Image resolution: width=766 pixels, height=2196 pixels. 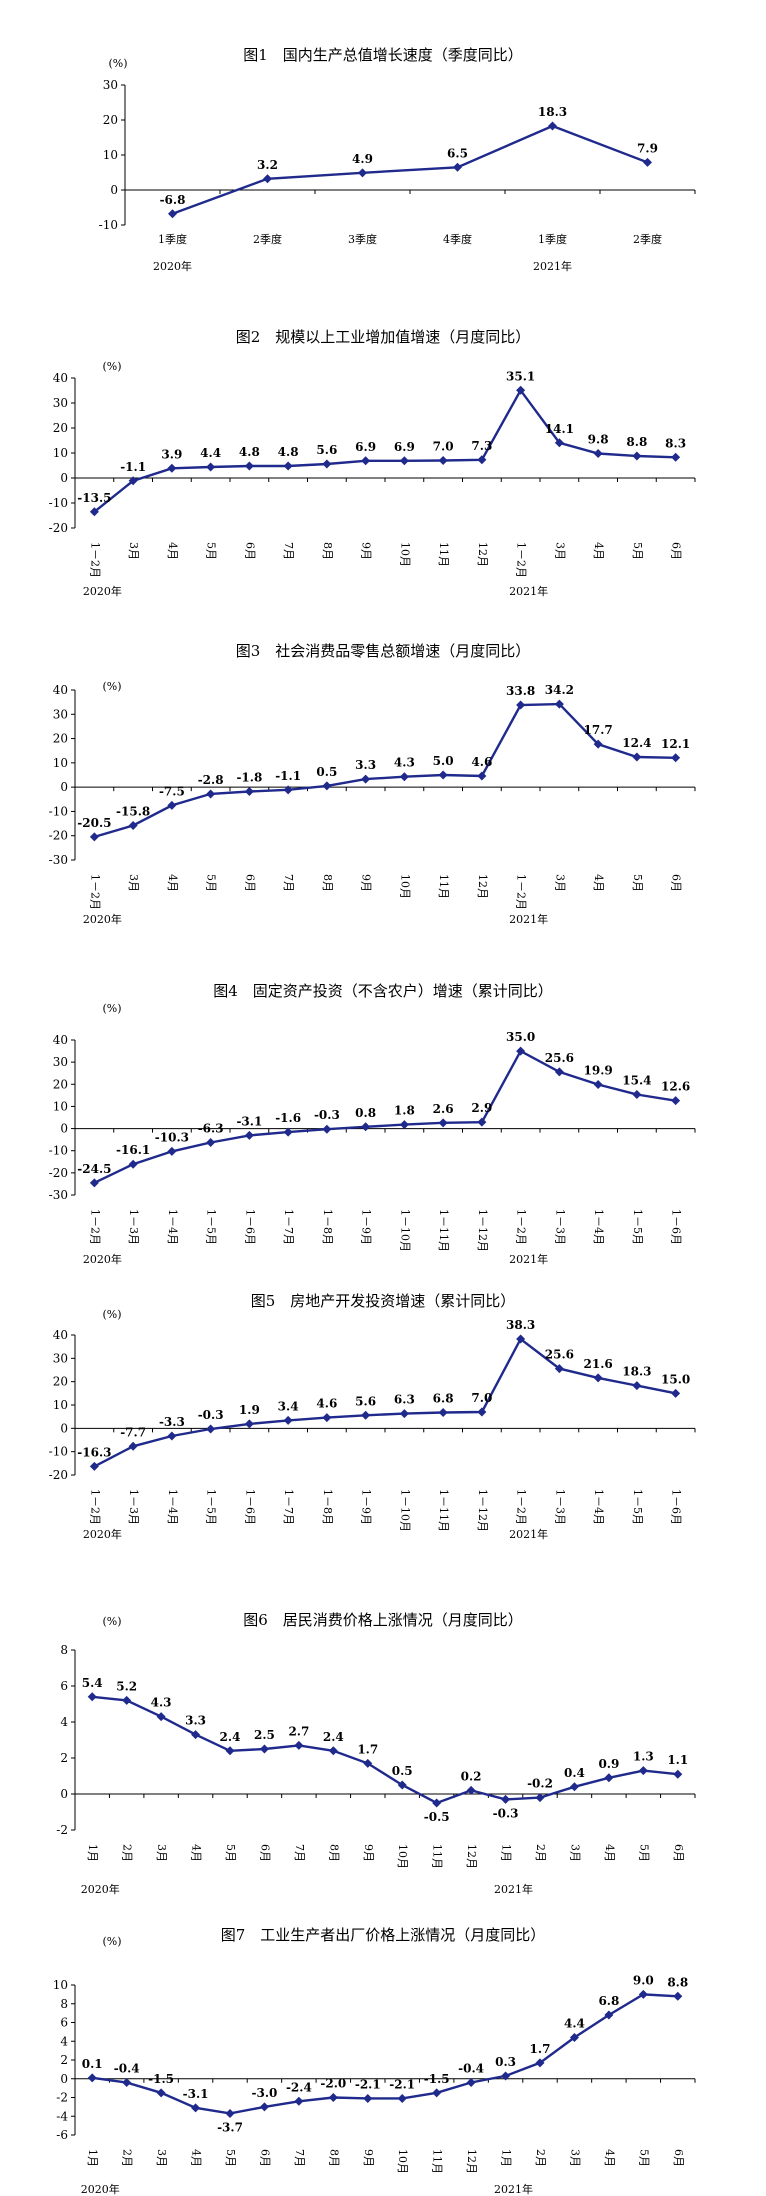 What do you see at coordinates (64, 1794) in the screenshot?
I see `y-tick-label: 0` at bounding box center [64, 1794].